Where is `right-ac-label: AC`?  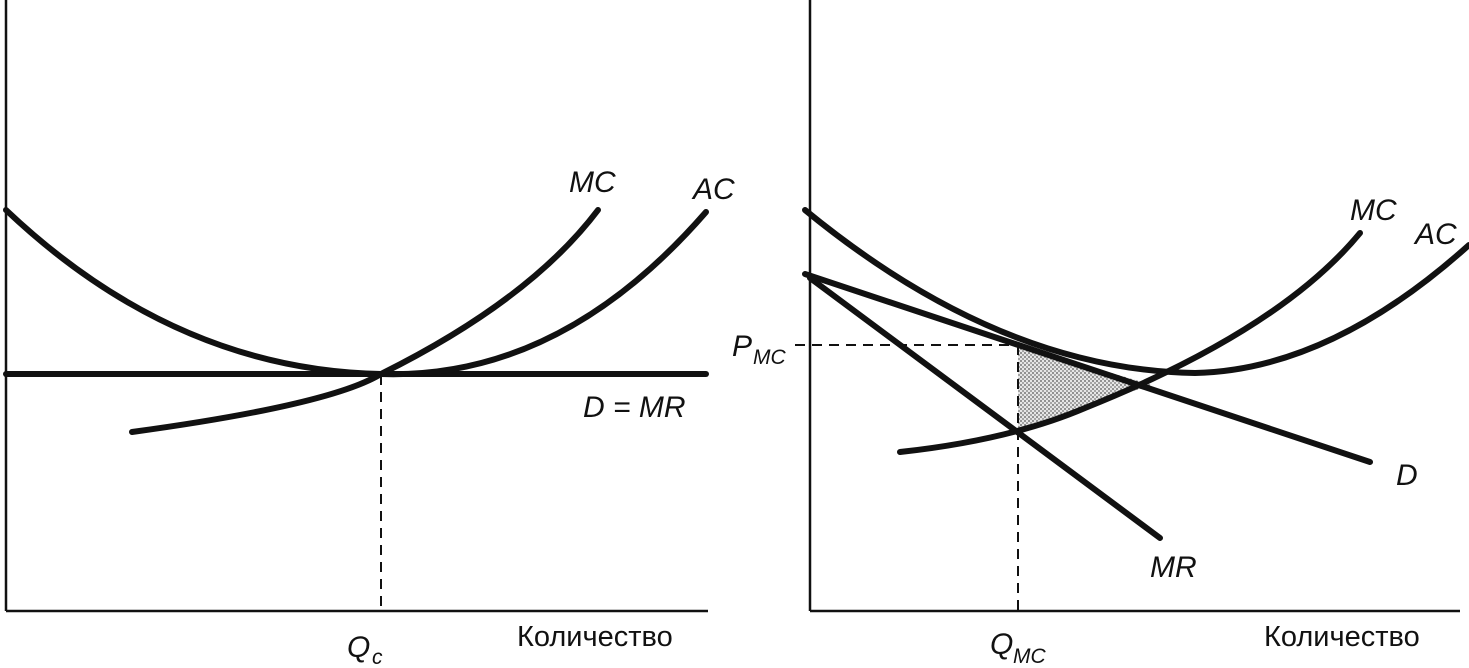 right-ac-label: AC is located at coordinates (1435, 234).